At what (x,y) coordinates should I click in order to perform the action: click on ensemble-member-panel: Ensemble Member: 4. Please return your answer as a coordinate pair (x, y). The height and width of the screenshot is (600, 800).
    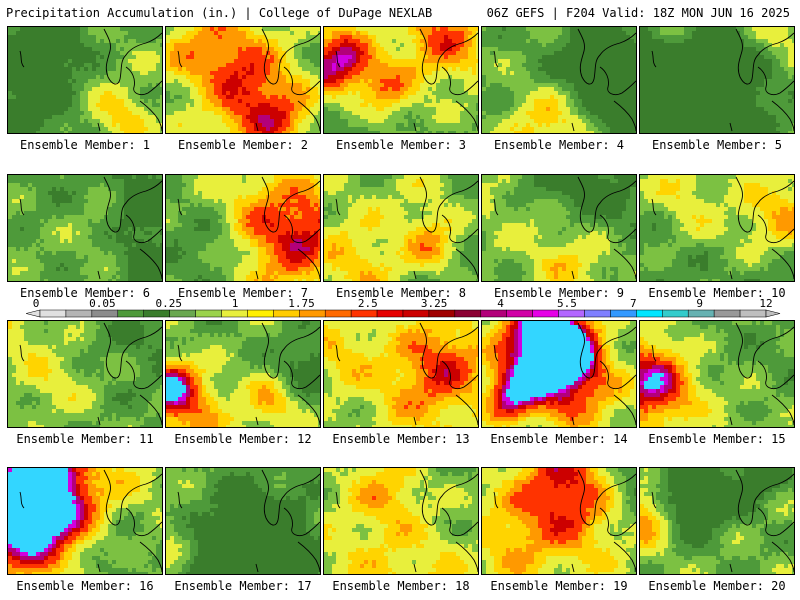
    Looking at the image, I should click on (559, 89).